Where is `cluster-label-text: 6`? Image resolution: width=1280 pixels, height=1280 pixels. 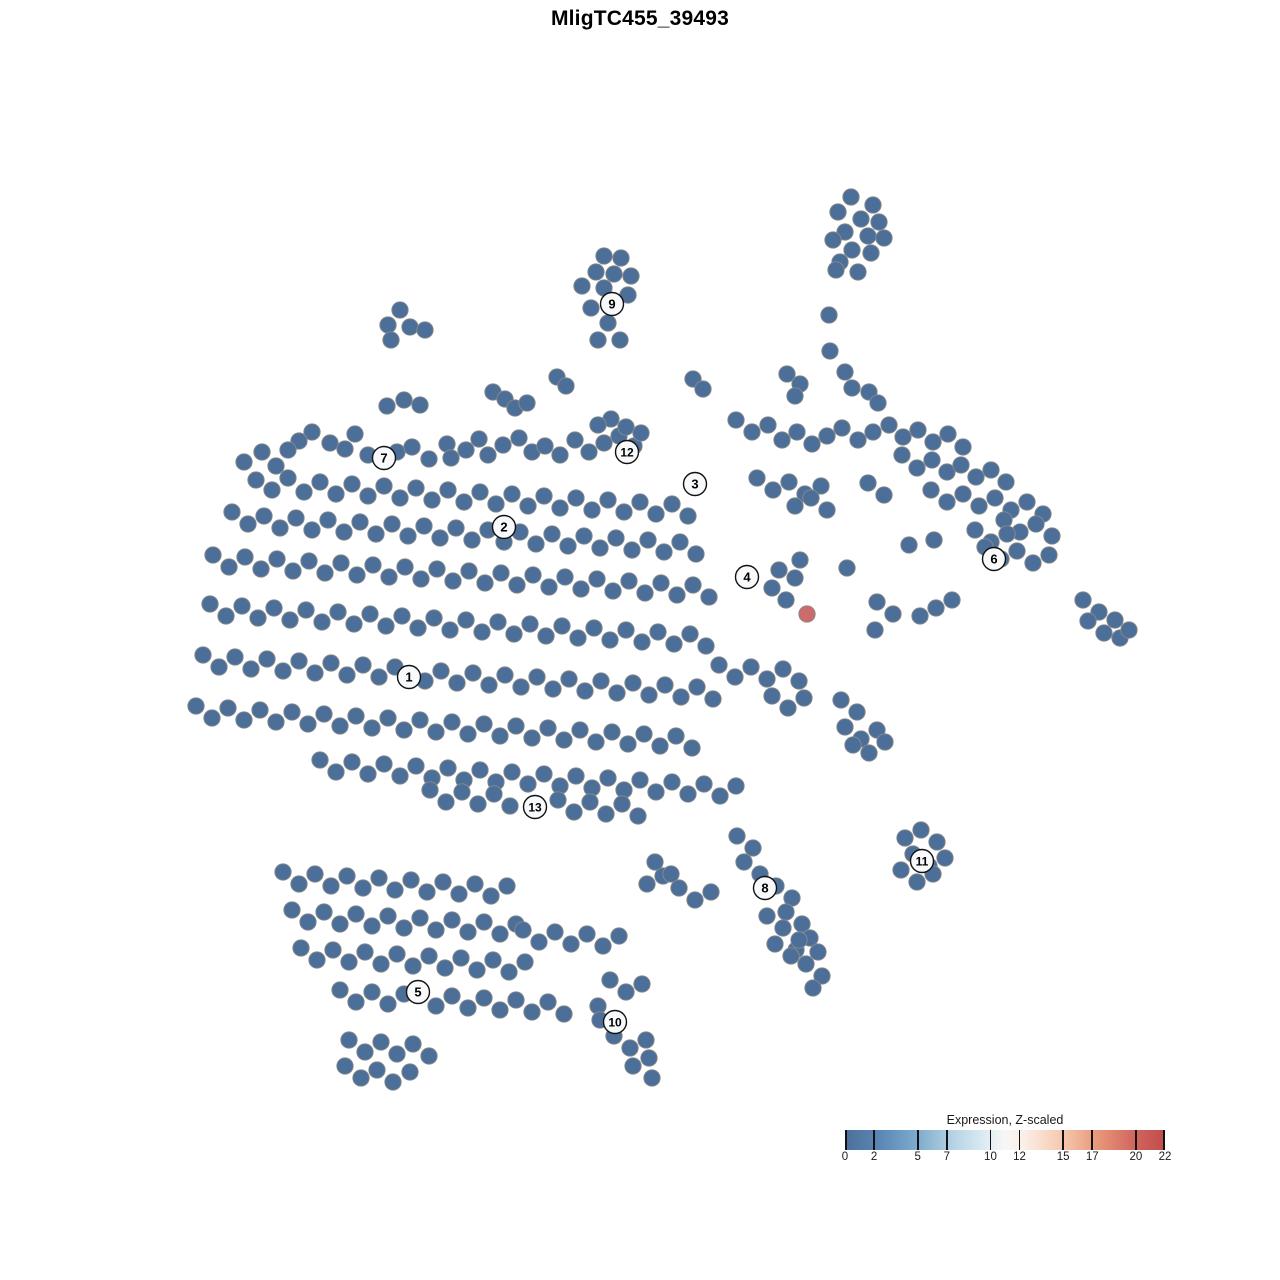
cluster-label-text: 6 is located at coordinates (993, 559).